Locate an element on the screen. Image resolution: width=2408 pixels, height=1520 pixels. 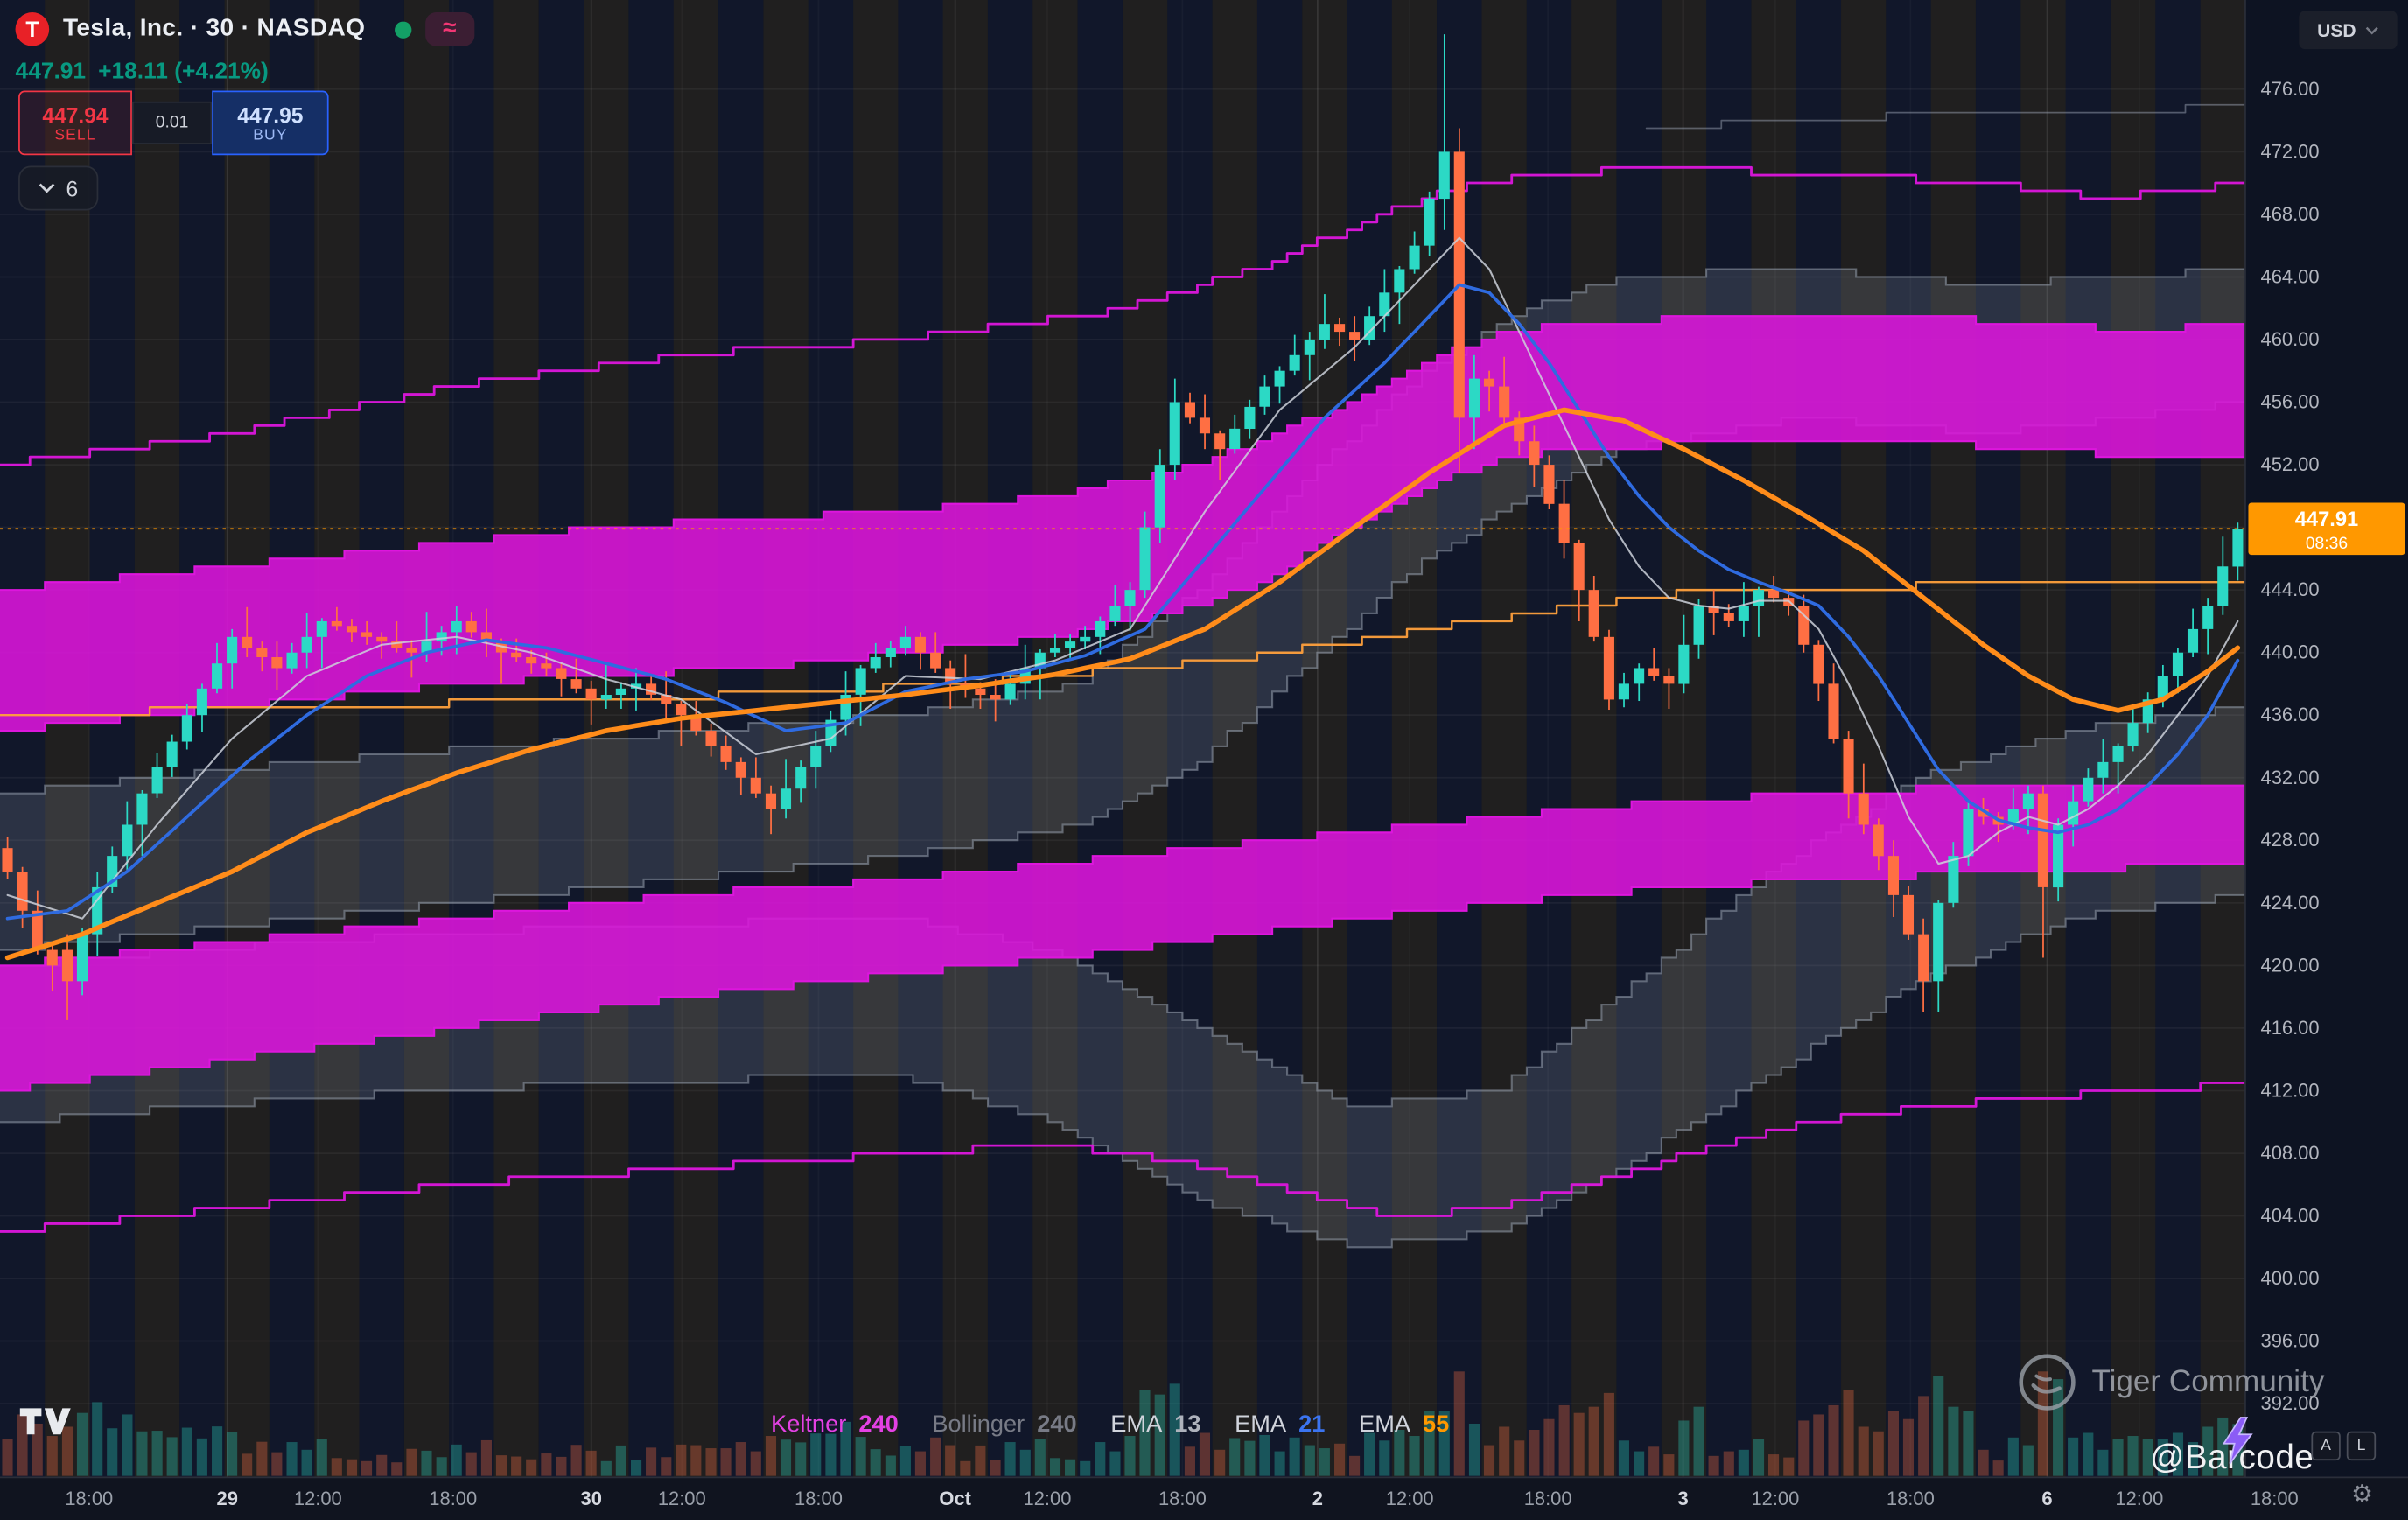
time-axis-background is located at coordinates (1204, 1498).